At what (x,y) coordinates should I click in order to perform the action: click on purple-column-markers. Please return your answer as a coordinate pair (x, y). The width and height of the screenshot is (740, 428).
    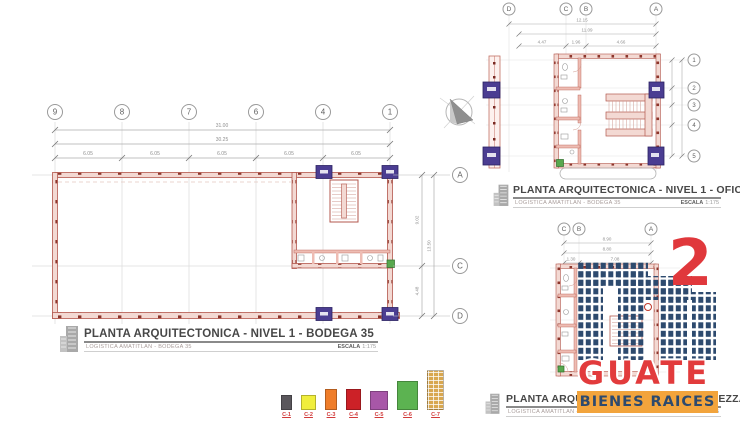
    Looking at the image, I should click on (357, 243).